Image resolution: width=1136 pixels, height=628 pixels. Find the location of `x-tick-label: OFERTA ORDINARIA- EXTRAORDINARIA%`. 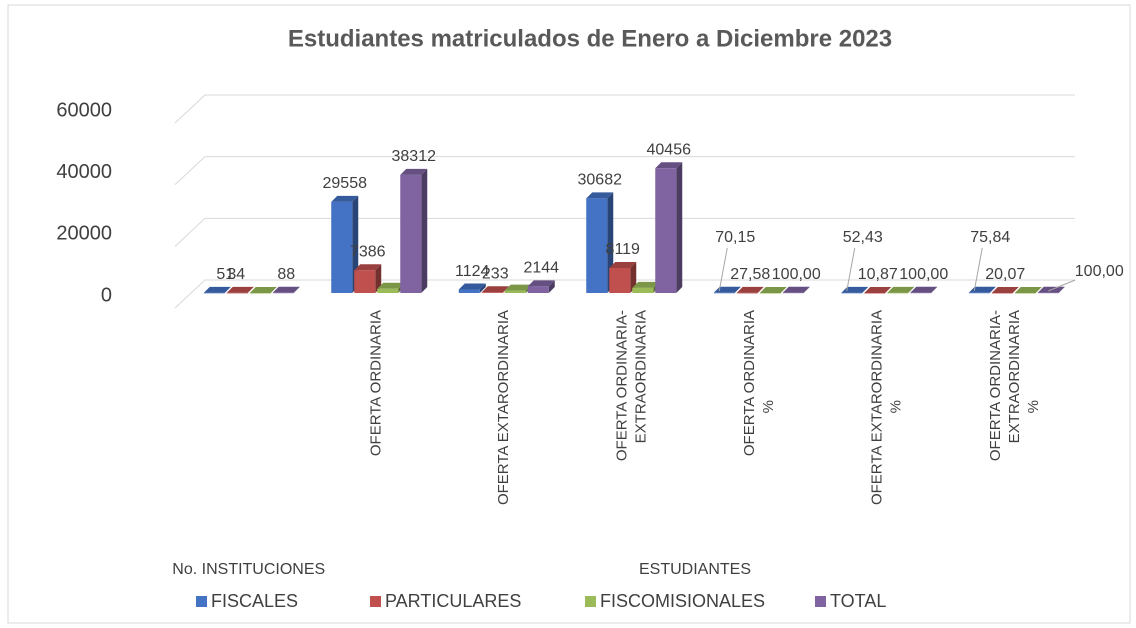

x-tick-label: OFERTA ORDINARIA- EXTRAORDINARIA% is located at coordinates (1014, 385).